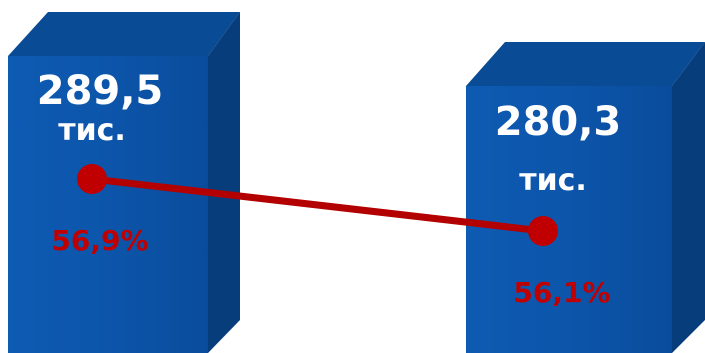 The image size is (705, 353). What do you see at coordinates (688, 197) in the screenshot?
I see `bar-2-side` at bounding box center [688, 197].